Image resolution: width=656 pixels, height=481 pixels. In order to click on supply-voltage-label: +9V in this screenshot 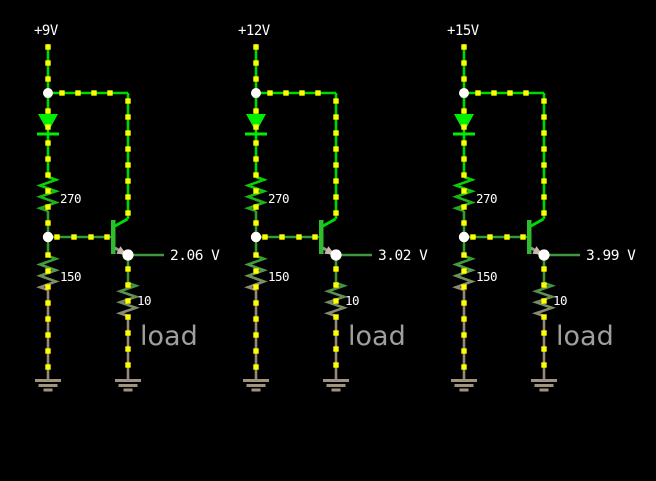, I will do `click(46, 31)`.